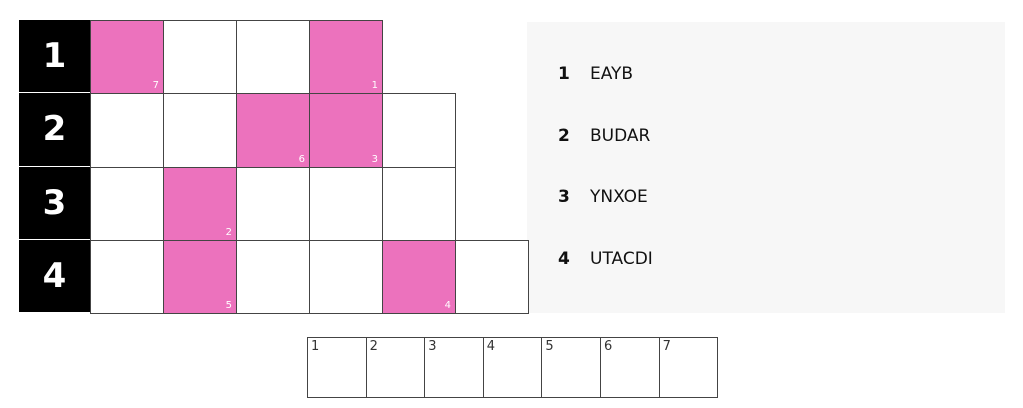  Describe the element at coordinates (608, 346) in the screenshot. I see `answer-box-number: 6` at that location.